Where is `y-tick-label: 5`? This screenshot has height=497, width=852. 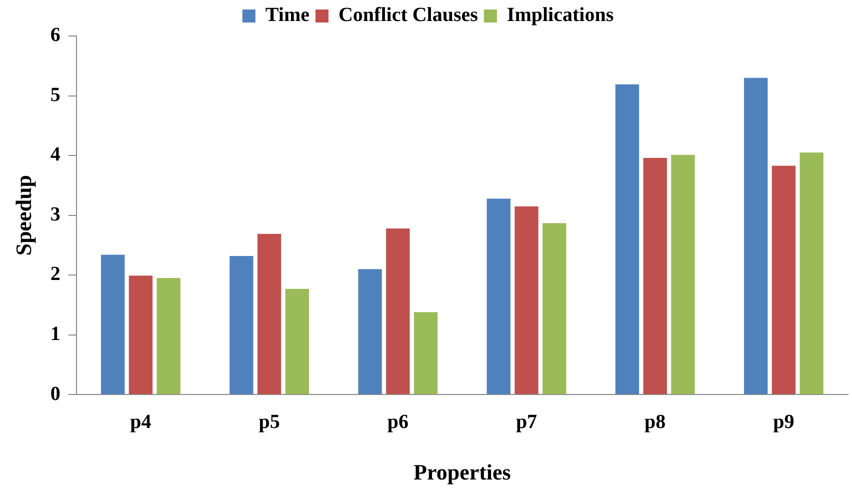 y-tick-label: 5 is located at coordinates (55, 95).